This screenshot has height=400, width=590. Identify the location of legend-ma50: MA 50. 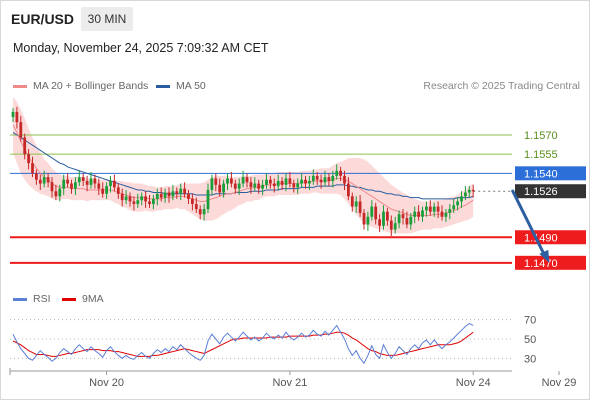
(181, 86).